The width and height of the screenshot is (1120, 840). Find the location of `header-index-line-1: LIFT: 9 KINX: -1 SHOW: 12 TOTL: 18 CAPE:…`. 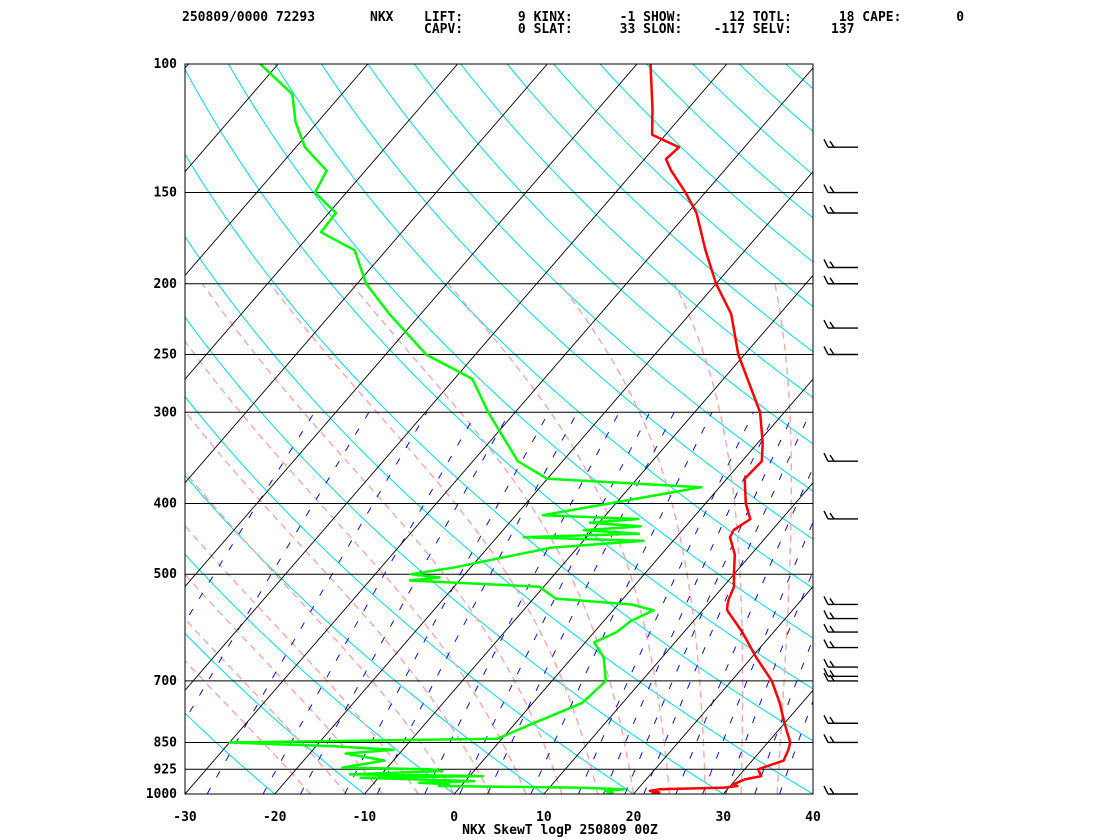

header-index-line-1: LIFT: 9 KINX: -1 SHOW: 12 TOTL: 18 CAPE:… is located at coordinates (694, 17).